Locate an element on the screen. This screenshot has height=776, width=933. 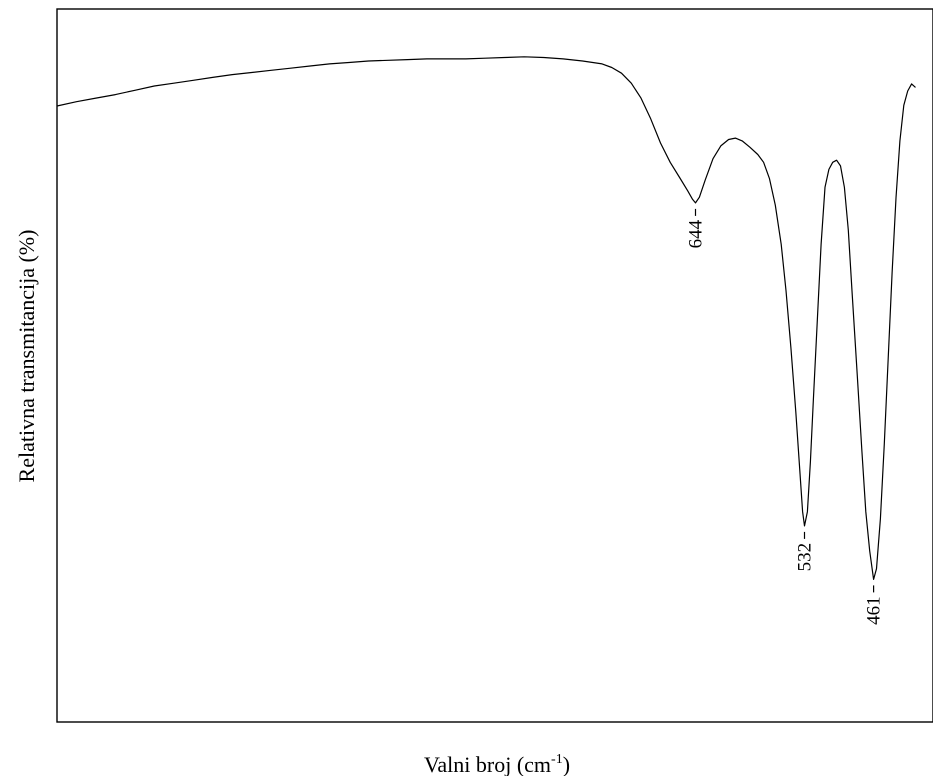
peak-label-532: 532 is located at coordinates (805, 557).